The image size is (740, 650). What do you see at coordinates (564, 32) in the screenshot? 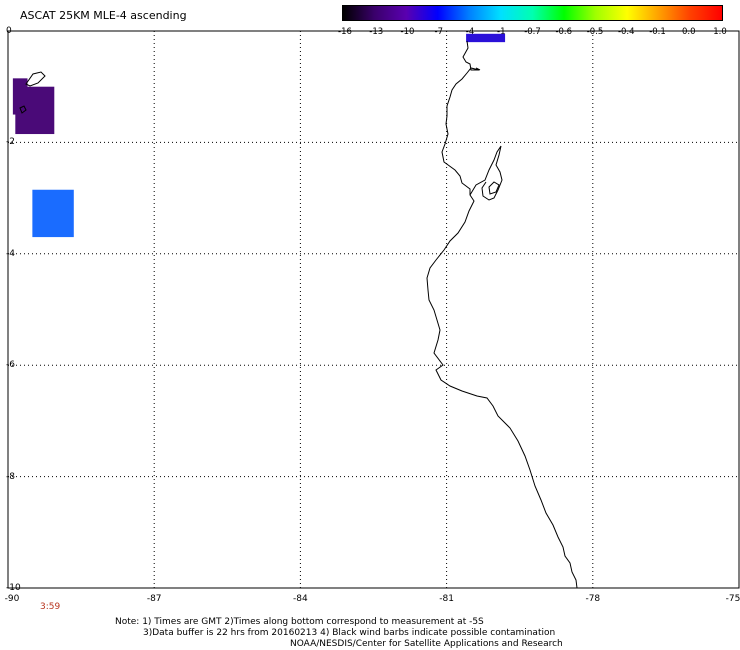
I see `color-scale-label: -0.6` at bounding box center [564, 32].